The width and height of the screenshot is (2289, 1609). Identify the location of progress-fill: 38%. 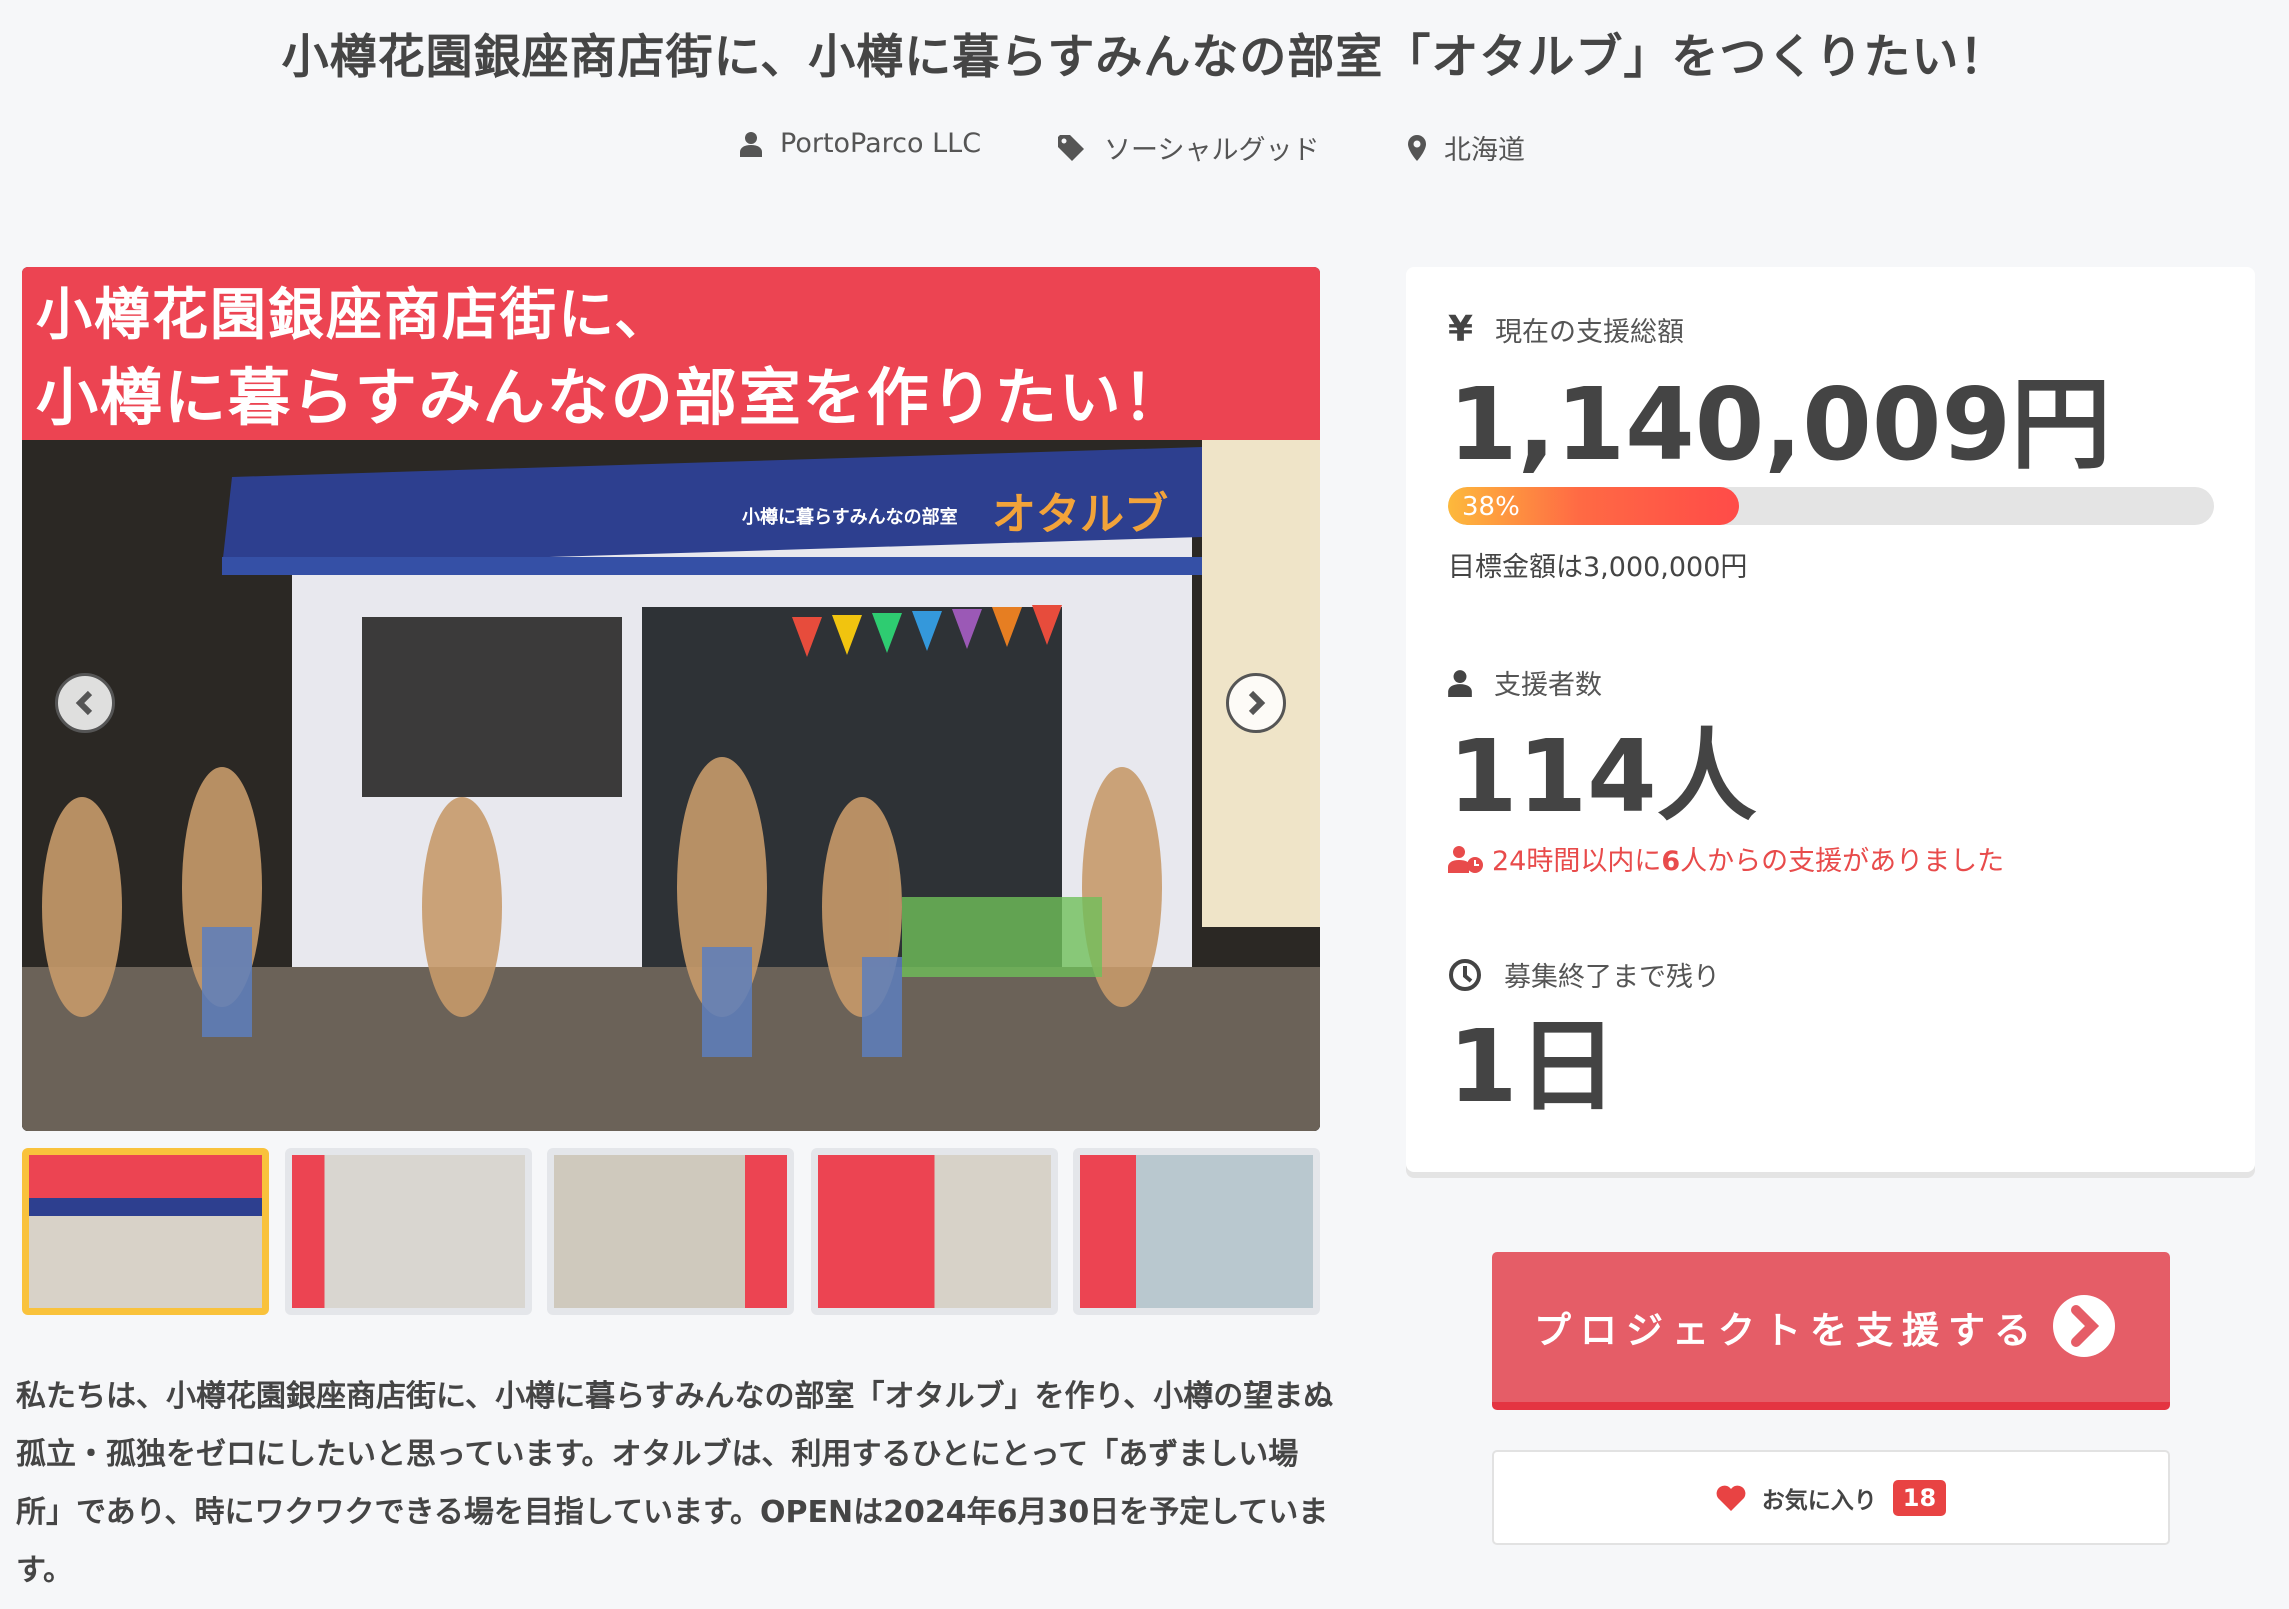
(1594, 506).